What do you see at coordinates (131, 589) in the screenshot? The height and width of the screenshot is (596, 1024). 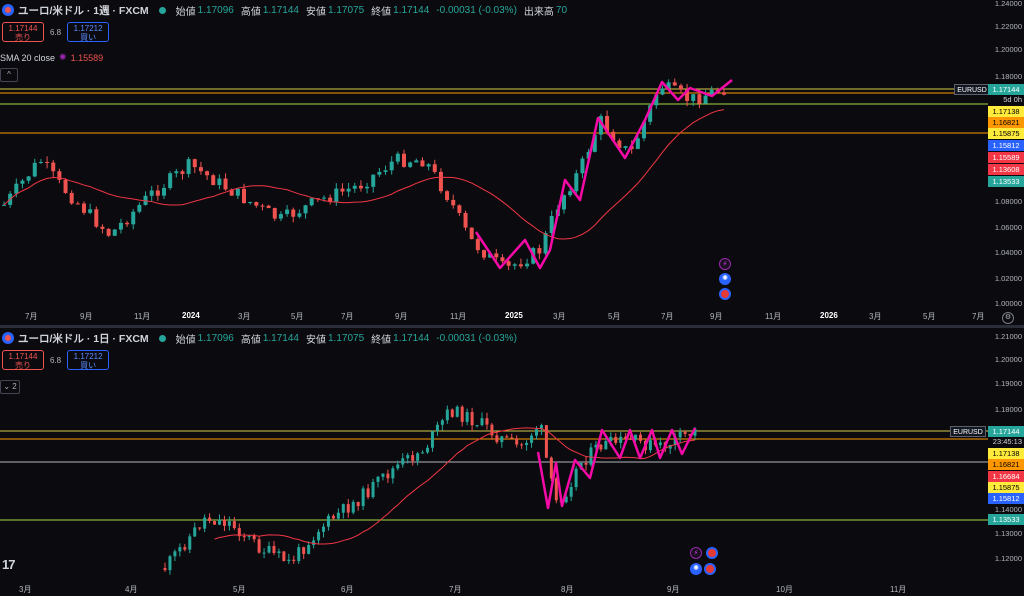 I see `time-axis-label: 4月` at bounding box center [131, 589].